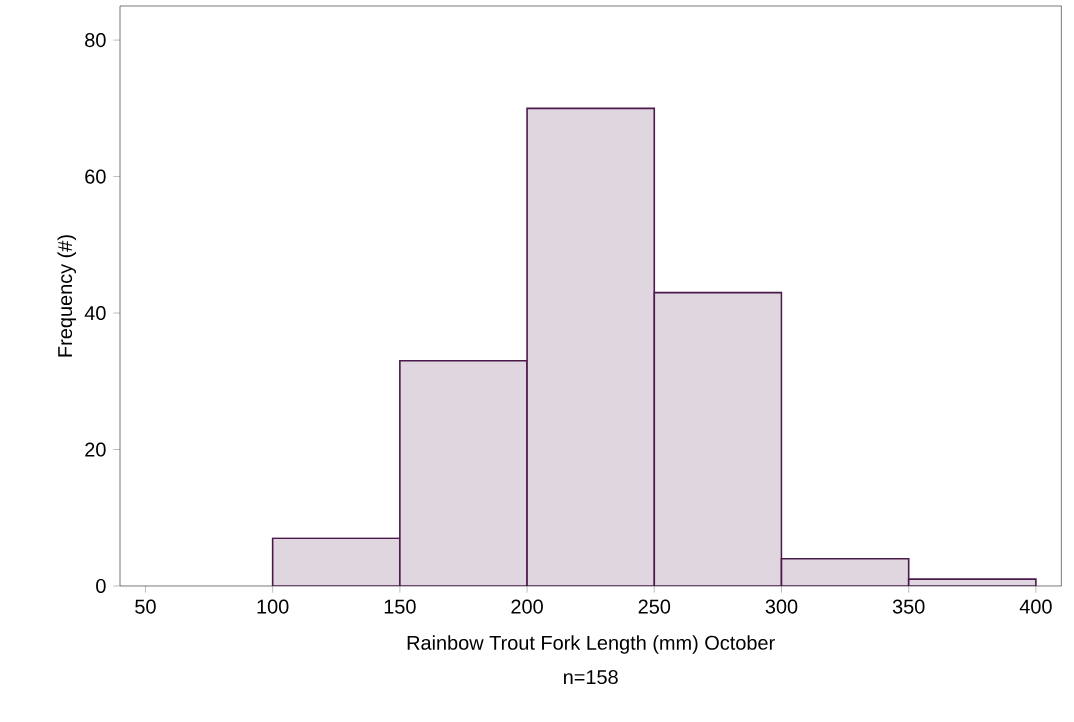 The height and width of the screenshot is (722, 1074). Describe the element at coordinates (400, 606) in the screenshot. I see `x-tick-label: 150` at that location.